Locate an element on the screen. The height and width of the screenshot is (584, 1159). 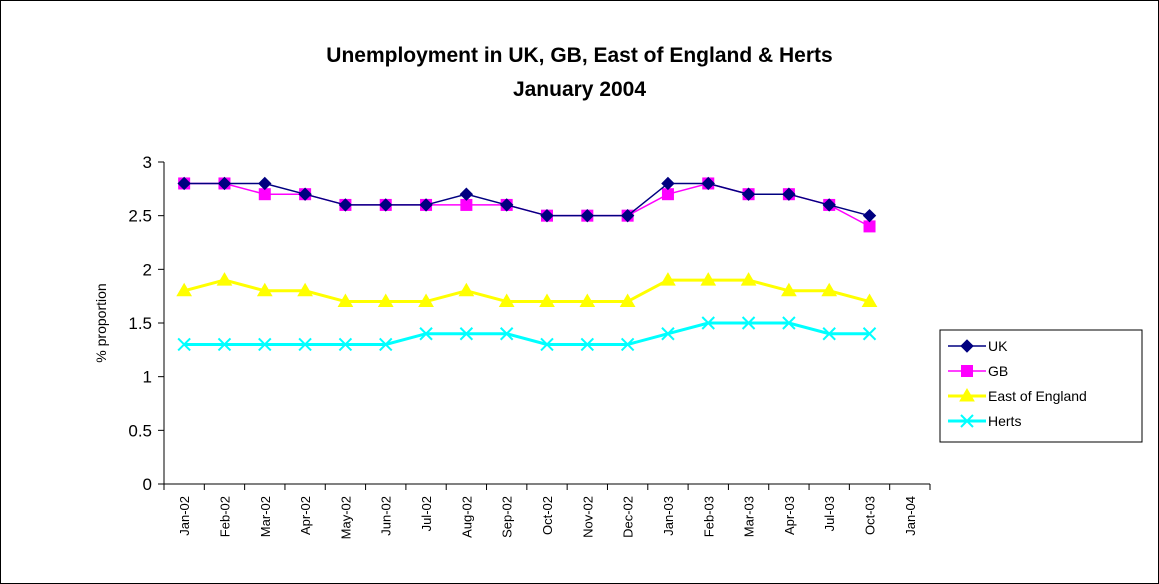
x-tick-label: Nov-02 is located at coordinates (587, 517).